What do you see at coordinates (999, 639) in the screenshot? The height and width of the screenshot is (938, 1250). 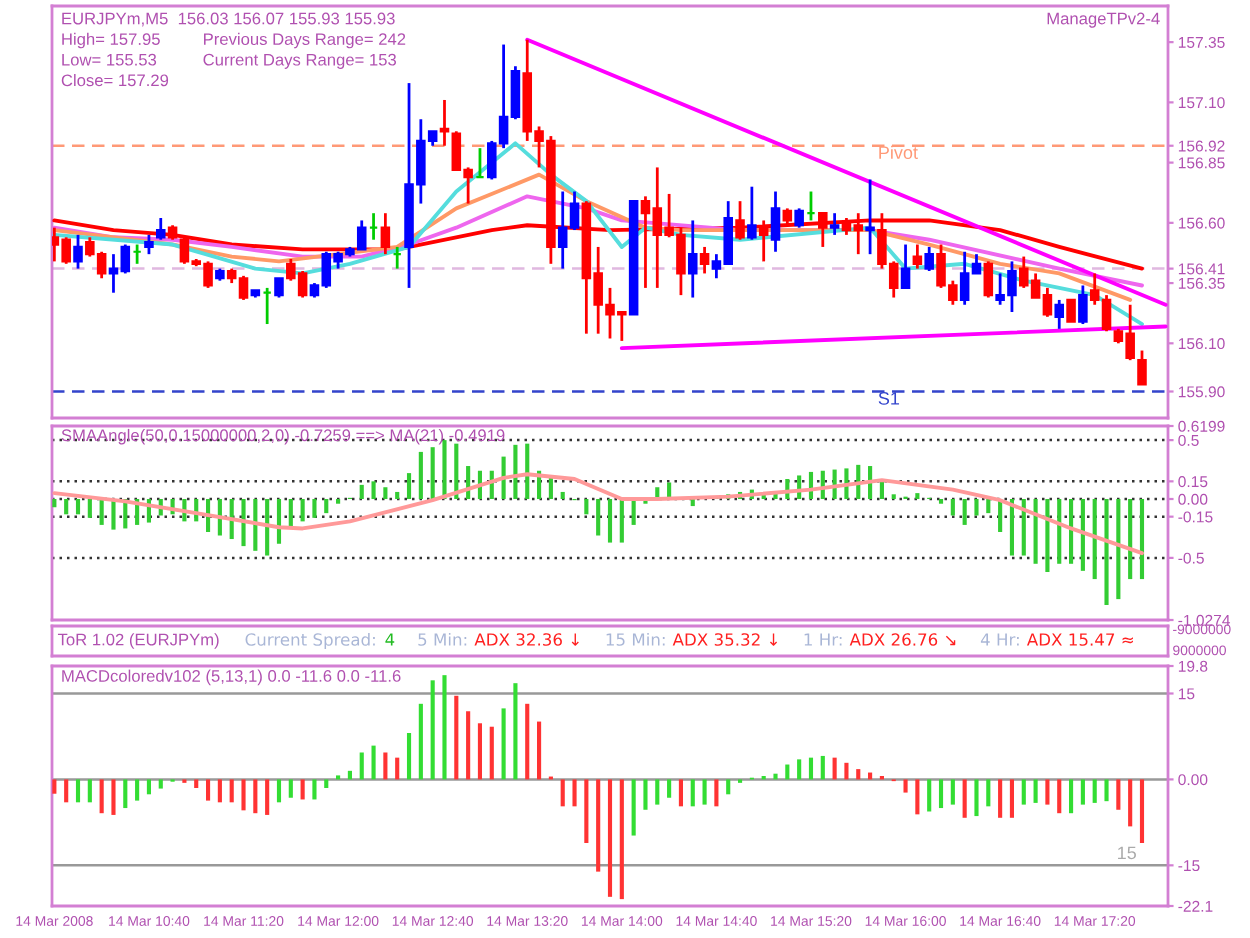 I see `text: 4 Hr:` at bounding box center [999, 639].